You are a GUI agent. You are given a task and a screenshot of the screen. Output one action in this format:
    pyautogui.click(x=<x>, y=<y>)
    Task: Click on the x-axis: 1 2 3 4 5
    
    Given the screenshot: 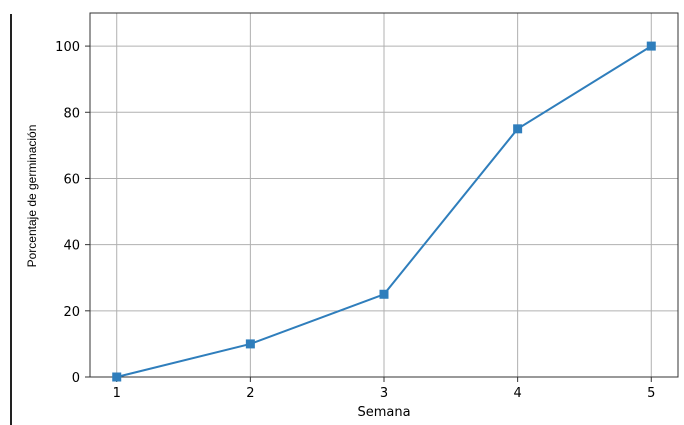 What is the action you would take?
    pyautogui.click(x=384, y=389)
    